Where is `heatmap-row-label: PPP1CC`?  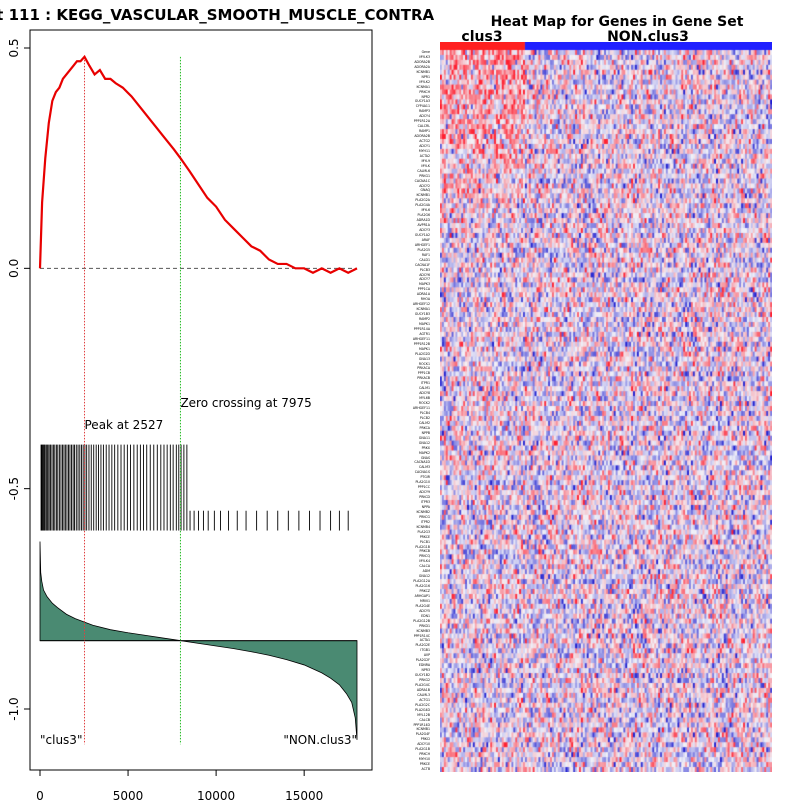 heatmap-row-label: PPP1CC is located at coordinates (423, 487).